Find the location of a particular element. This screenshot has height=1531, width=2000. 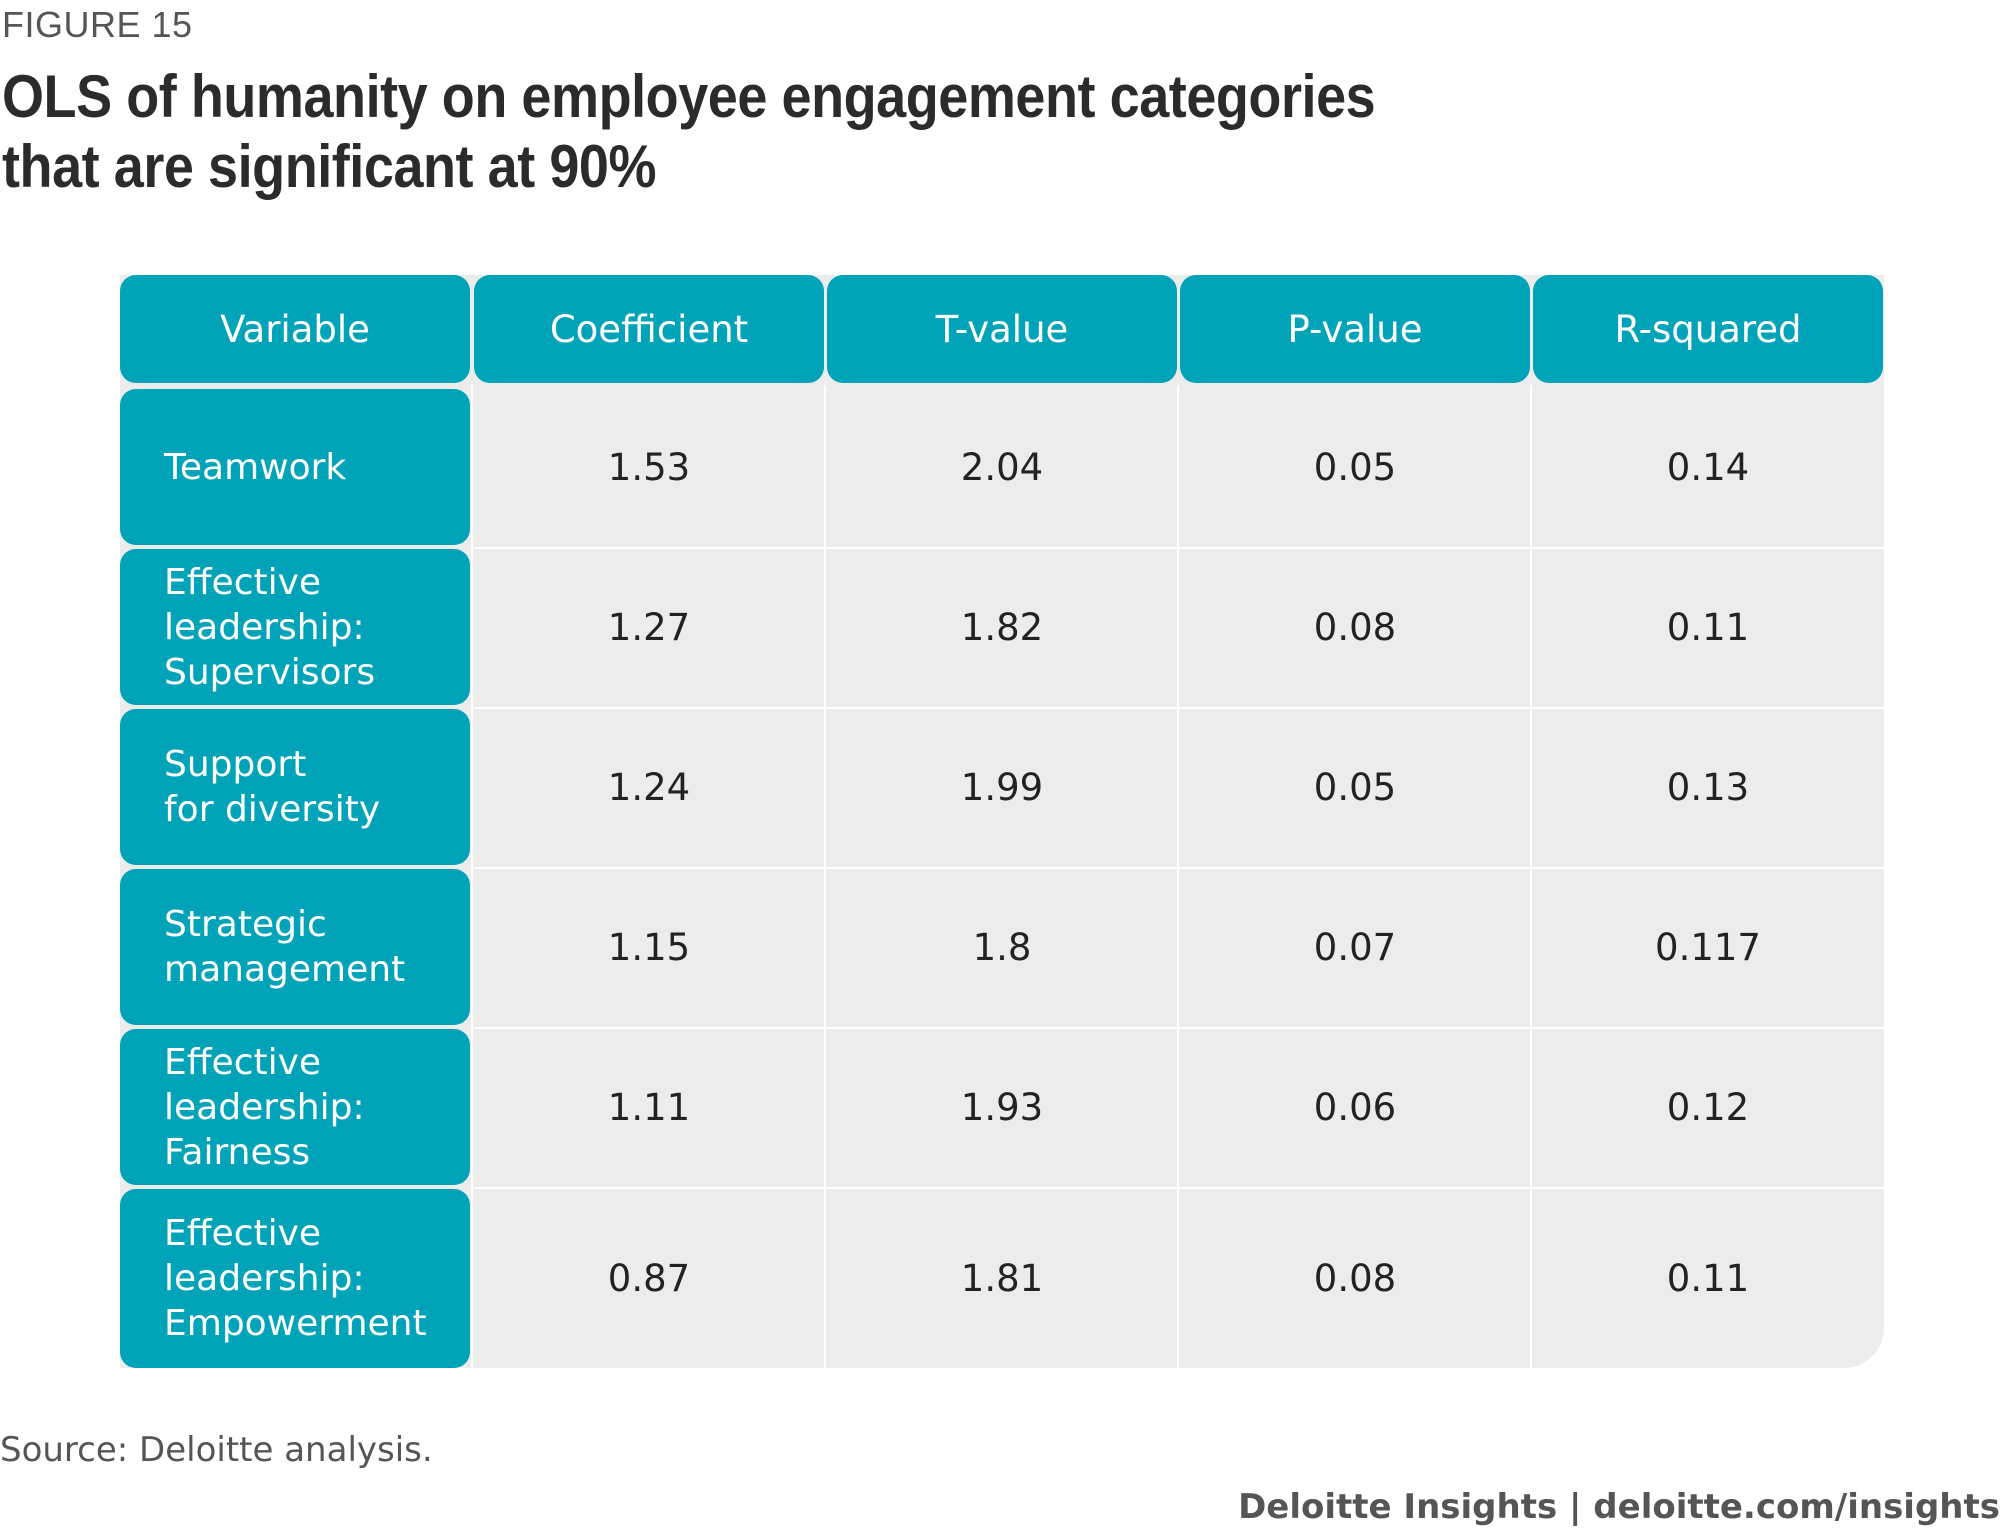

table-cell-variable: Effective leadership: Supervisors is located at coordinates (295, 627).